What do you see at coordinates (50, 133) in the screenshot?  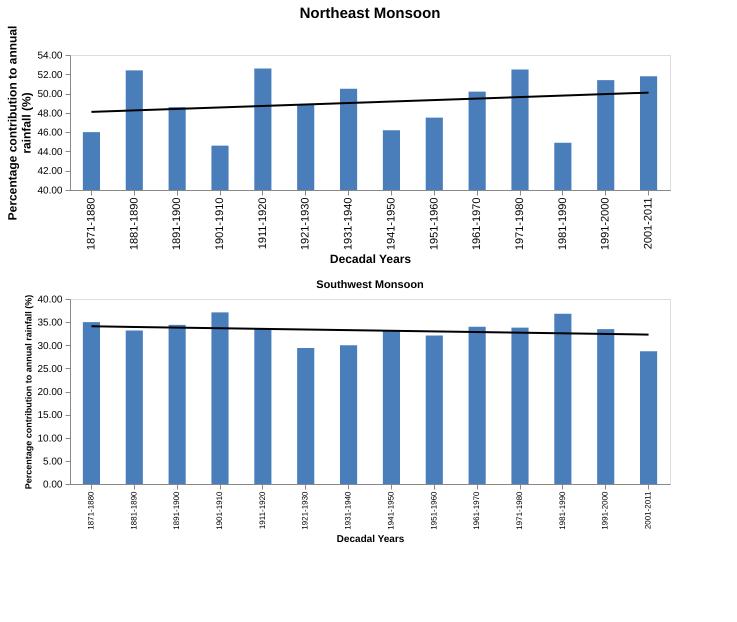 I see `y-tick-label: 46.00` at bounding box center [50, 133].